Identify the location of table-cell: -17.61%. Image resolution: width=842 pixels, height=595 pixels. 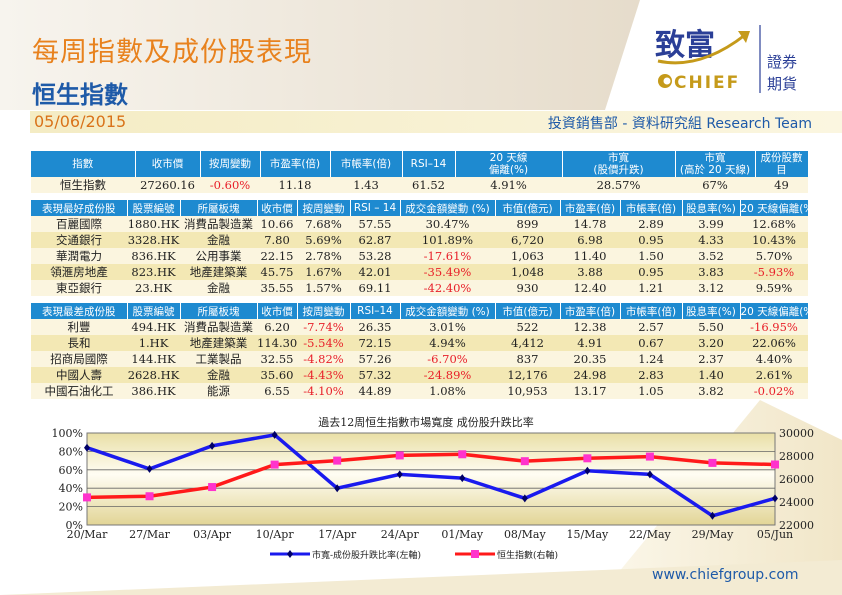
(447, 256).